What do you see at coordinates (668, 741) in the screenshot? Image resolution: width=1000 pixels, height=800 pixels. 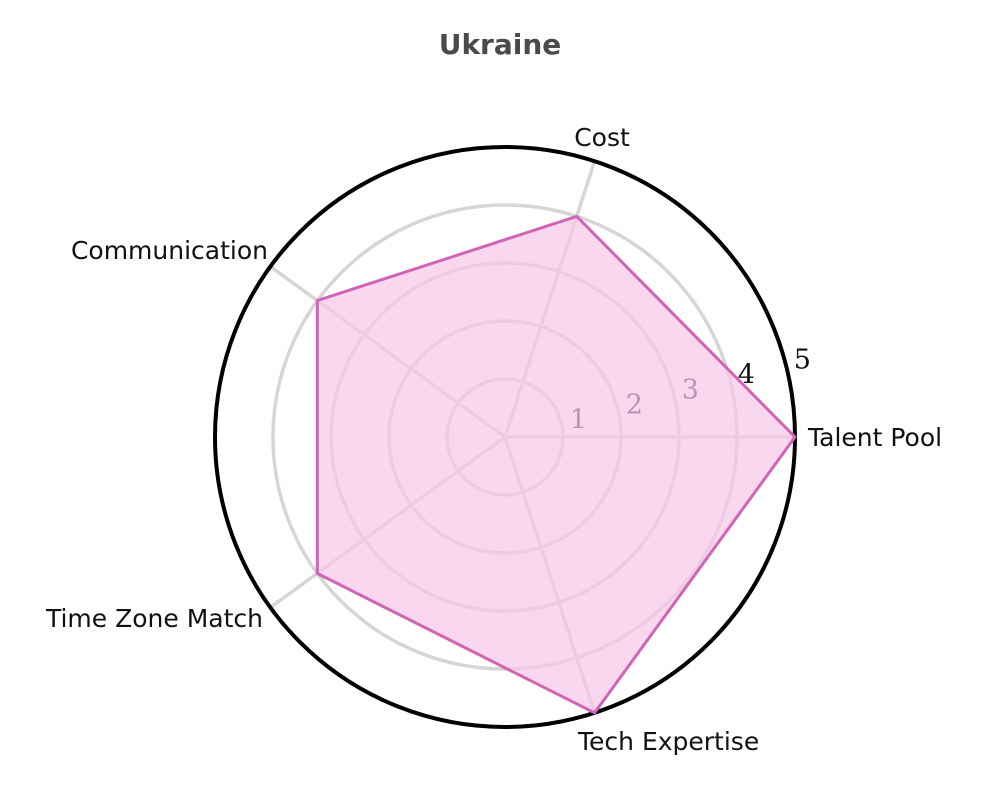 I see `axis-label-4: Tech Expertise` at bounding box center [668, 741].